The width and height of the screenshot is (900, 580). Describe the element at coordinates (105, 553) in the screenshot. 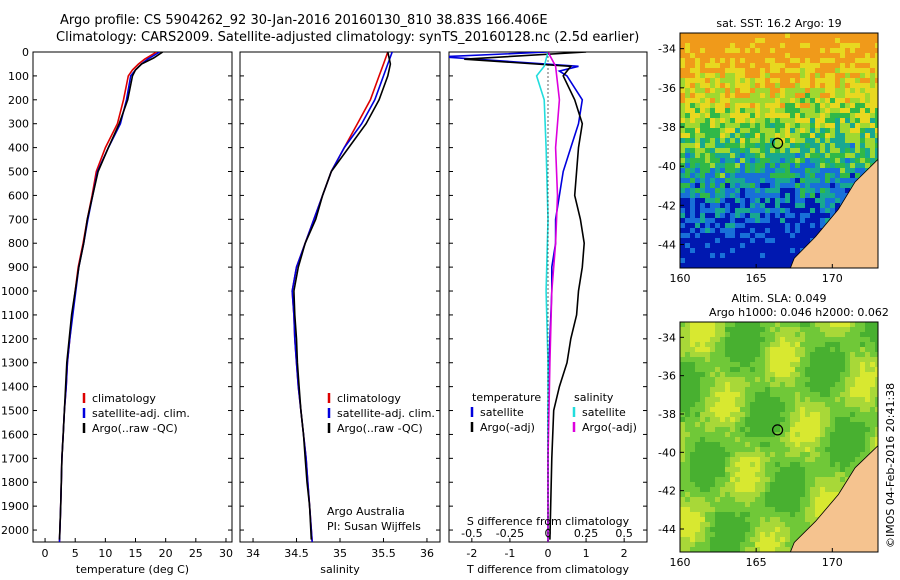

I see `x-tick-label: 10` at that location.